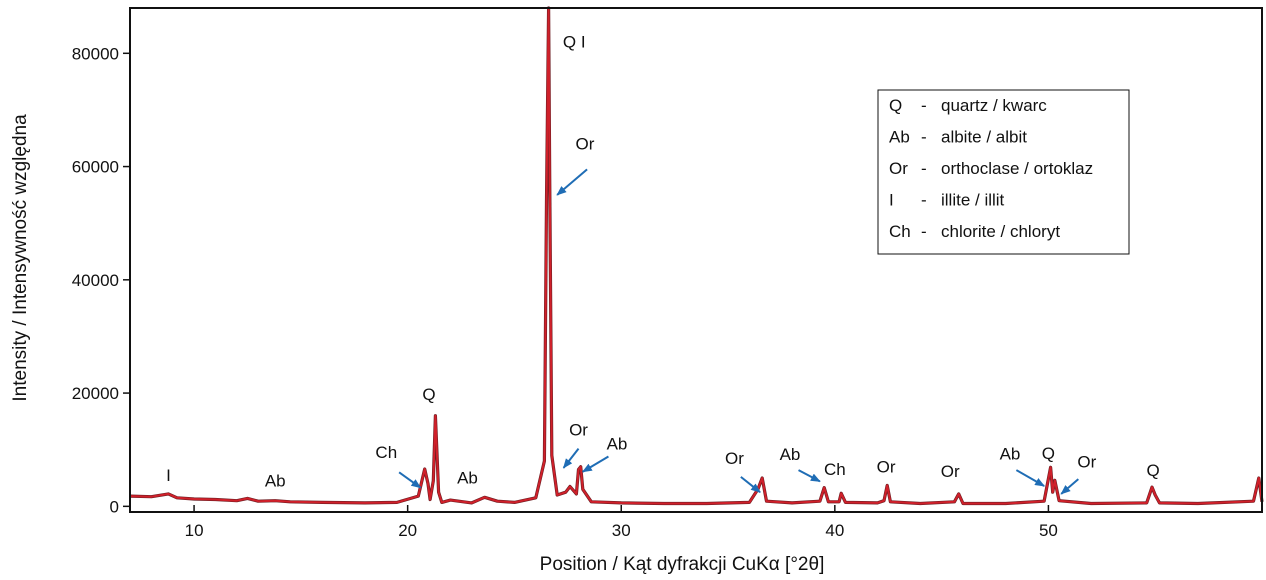  I want to click on legend-entry: albite / albit, so click(984, 137).